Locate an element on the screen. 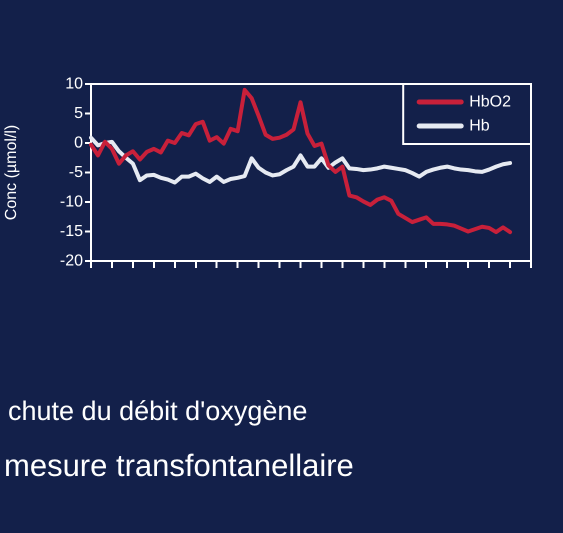  y-tick-label: -20 is located at coordinates (72, 261).